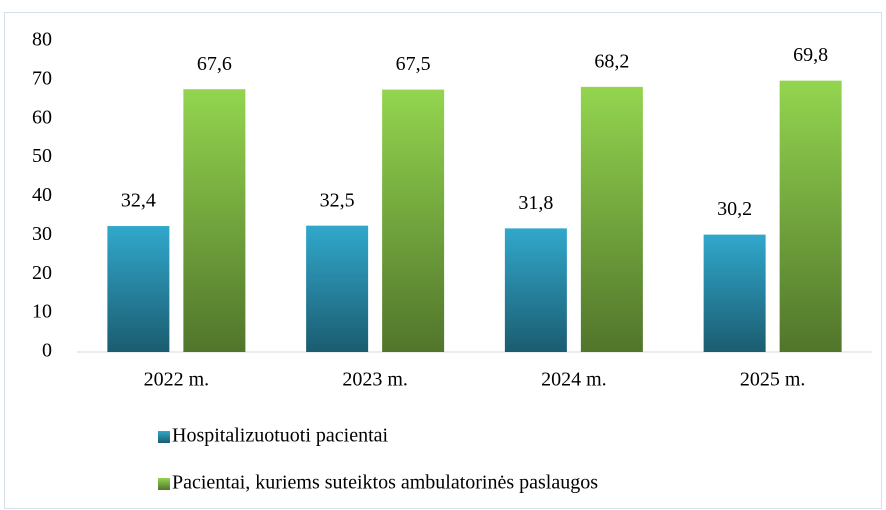 This screenshot has height=510, width=886. Describe the element at coordinates (574, 380) in the screenshot. I see `x-tick-label: 2024 m.` at that location.